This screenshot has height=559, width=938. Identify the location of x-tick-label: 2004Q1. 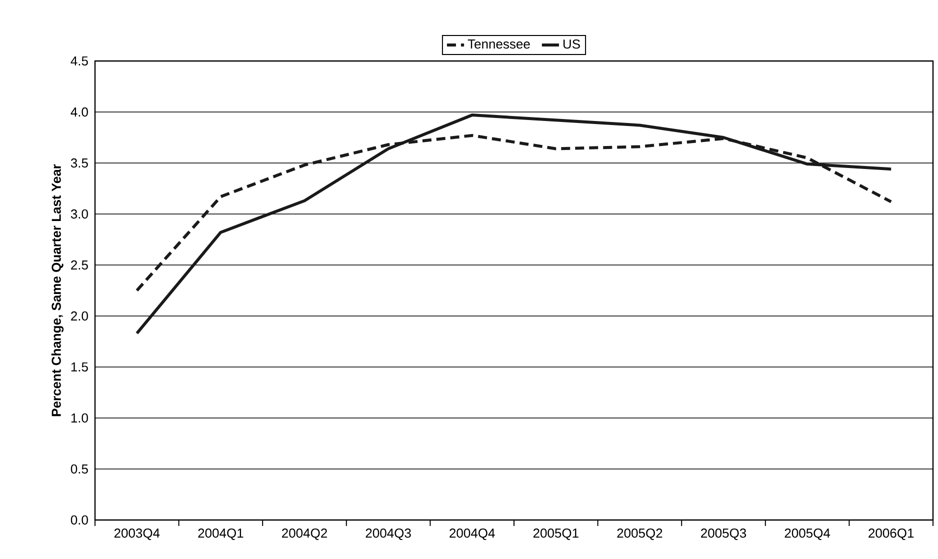
(221, 534).